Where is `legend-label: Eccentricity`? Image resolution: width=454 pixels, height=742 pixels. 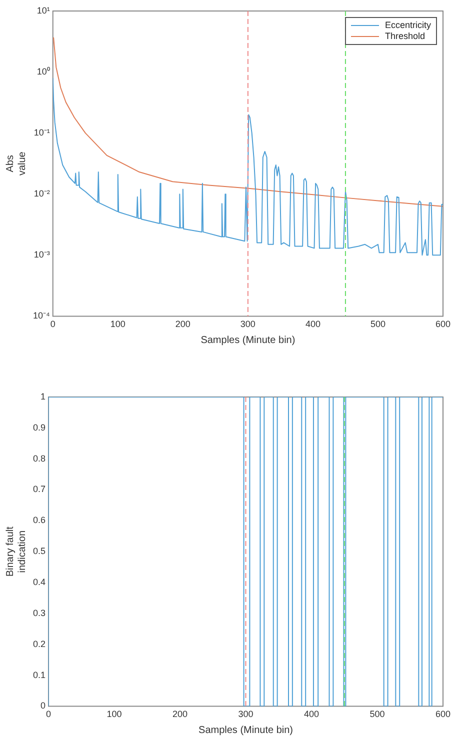 legend-label: Eccentricity is located at coordinates (408, 25).